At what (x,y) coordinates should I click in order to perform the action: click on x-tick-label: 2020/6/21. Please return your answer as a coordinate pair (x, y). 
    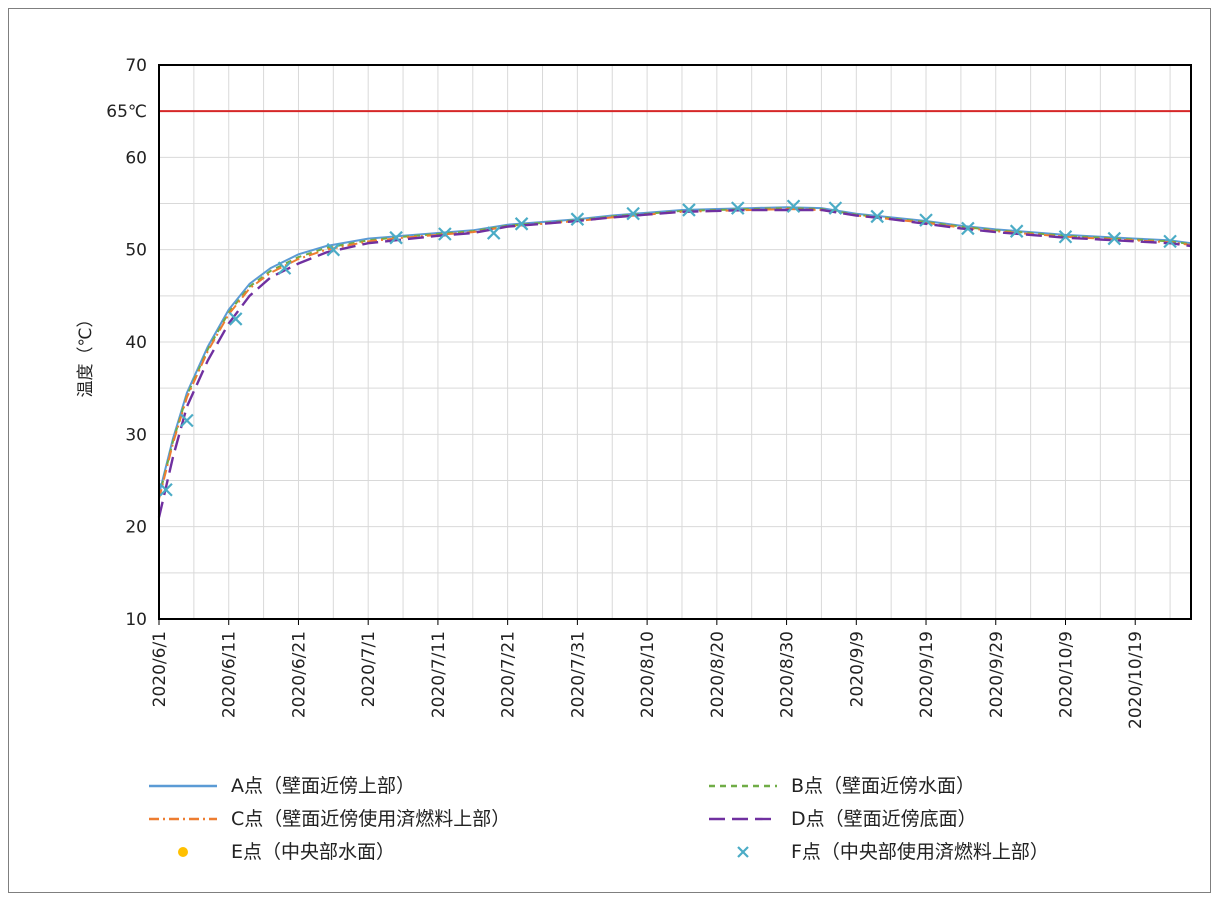
    Looking at the image, I should click on (299, 674).